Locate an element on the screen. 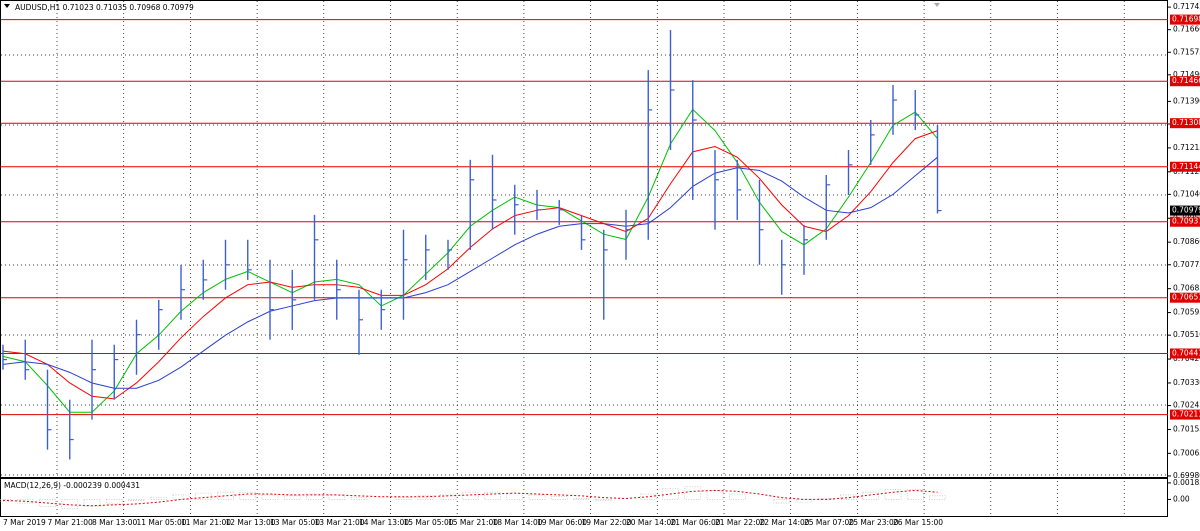 The image size is (1200, 531). level-label: 0.71308 is located at coordinates (1186, 122).